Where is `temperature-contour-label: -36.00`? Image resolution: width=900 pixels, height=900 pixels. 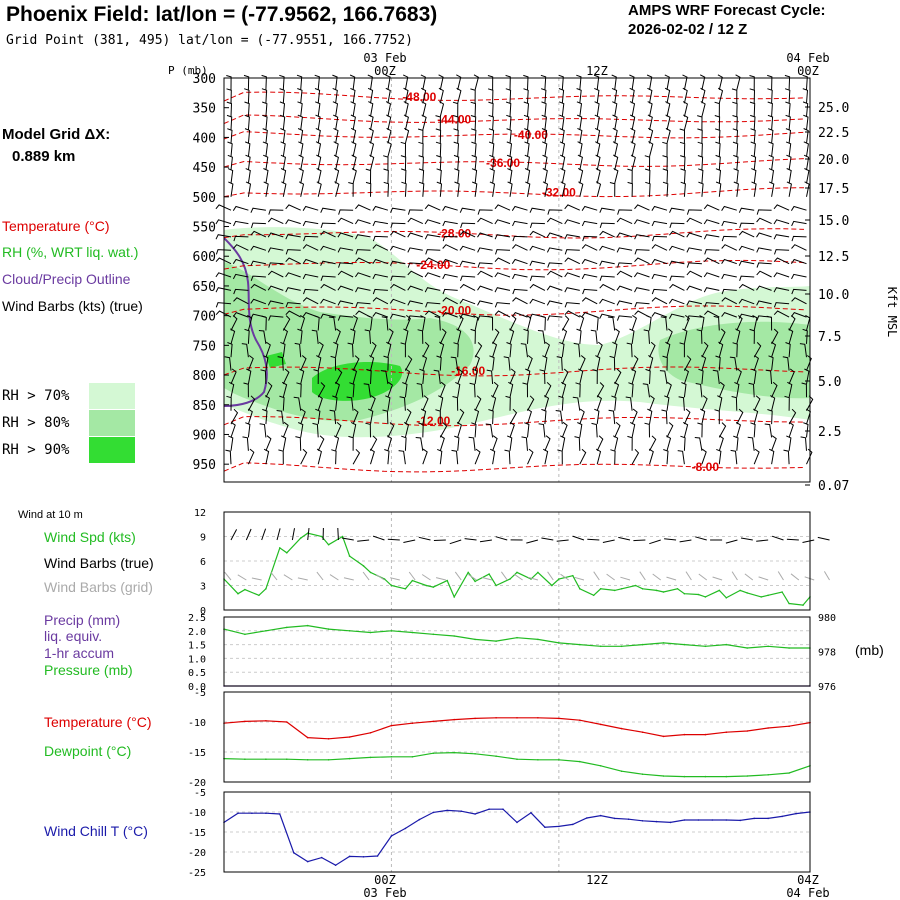 temperature-contour-label: -36.00 is located at coordinates (503, 163).